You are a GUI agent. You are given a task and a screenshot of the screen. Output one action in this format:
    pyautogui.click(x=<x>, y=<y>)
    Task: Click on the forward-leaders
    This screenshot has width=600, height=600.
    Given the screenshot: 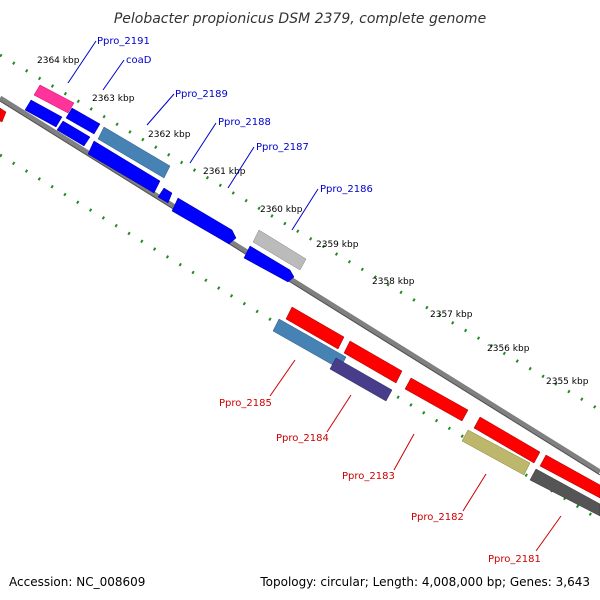 What is the action you would take?
    pyautogui.click(x=193, y=135)
    